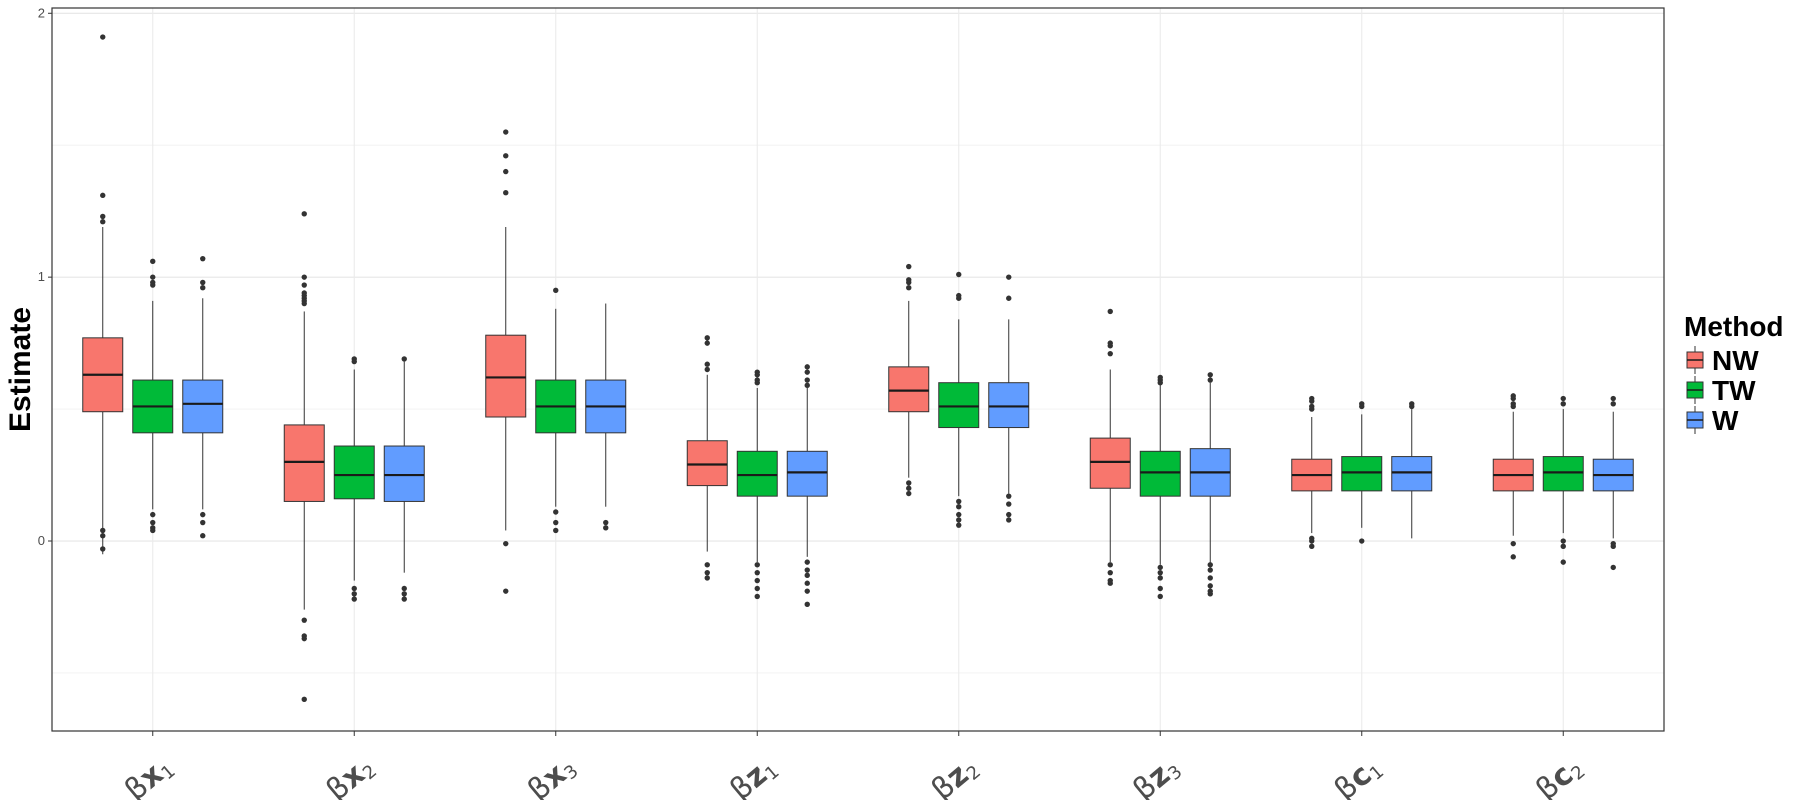 This screenshot has width=1800, height=800. I want to click on legend-key-TW, so click(1695, 390).